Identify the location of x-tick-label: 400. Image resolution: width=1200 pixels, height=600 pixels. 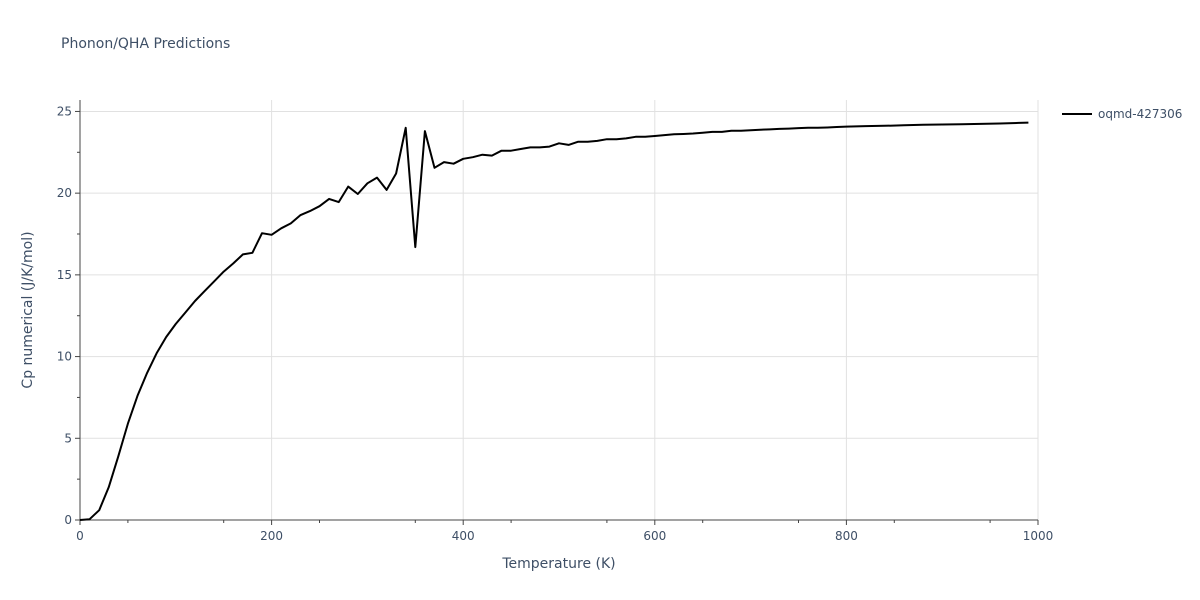
(463, 536).